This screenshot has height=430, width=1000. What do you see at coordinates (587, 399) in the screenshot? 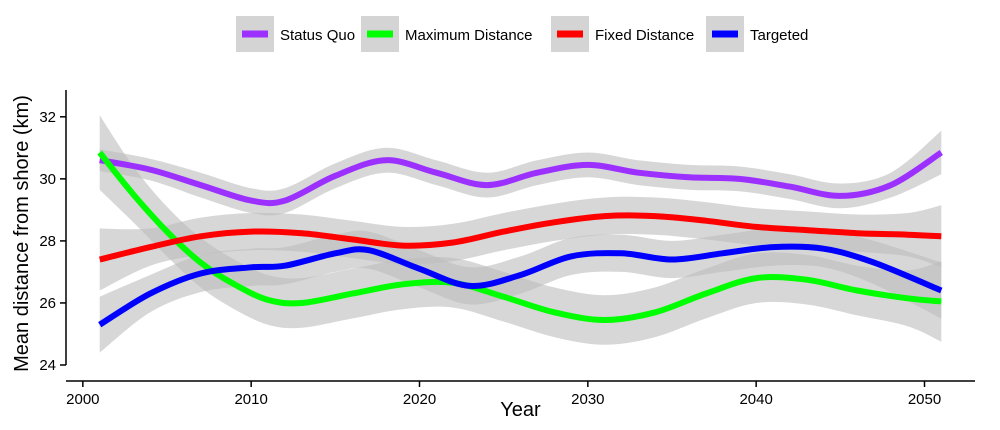
I see `x-tick-label: 2030` at bounding box center [587, 399].